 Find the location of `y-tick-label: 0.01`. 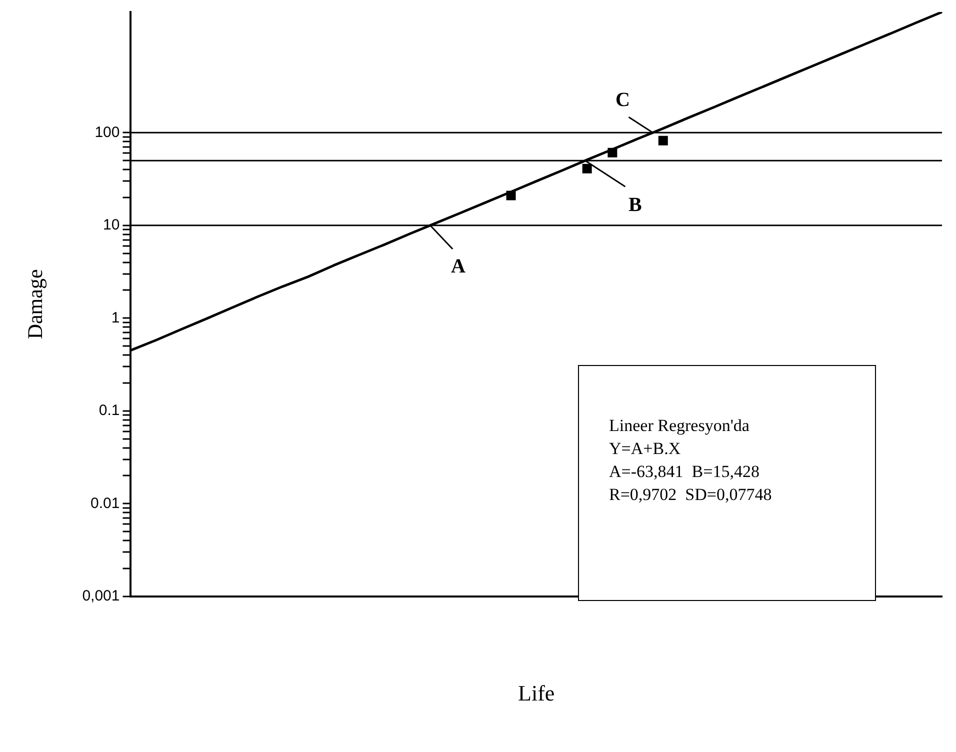

y-tick-label: 0.01 is located at coordinates (105, 503).